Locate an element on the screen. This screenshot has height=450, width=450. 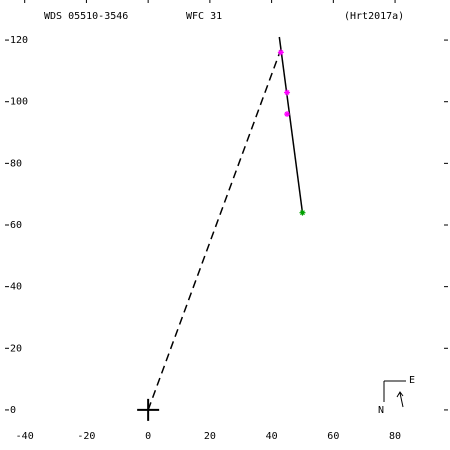
chart-title: WDS 05510-3546 is located at coordinates (86, 16).